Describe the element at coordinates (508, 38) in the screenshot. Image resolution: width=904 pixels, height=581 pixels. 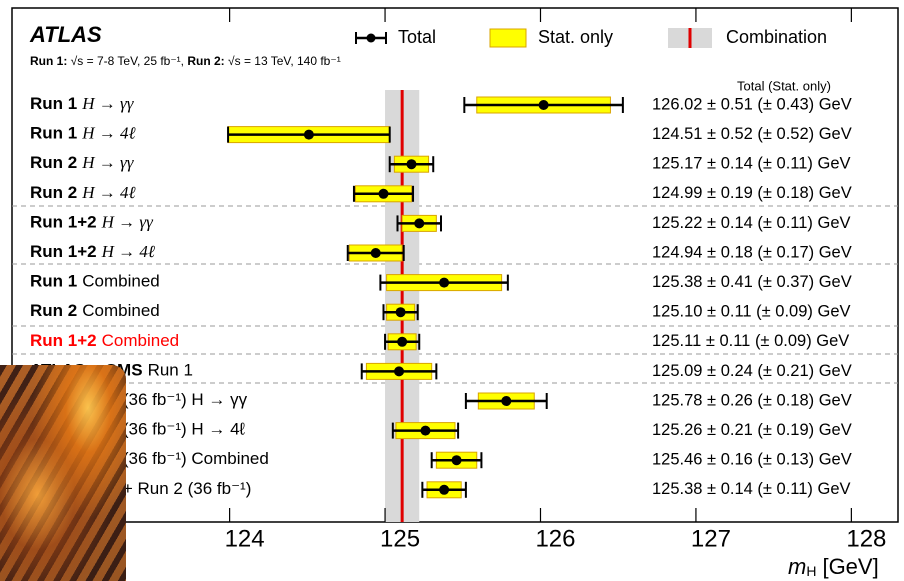
I see `legend-stat-box` at that location.